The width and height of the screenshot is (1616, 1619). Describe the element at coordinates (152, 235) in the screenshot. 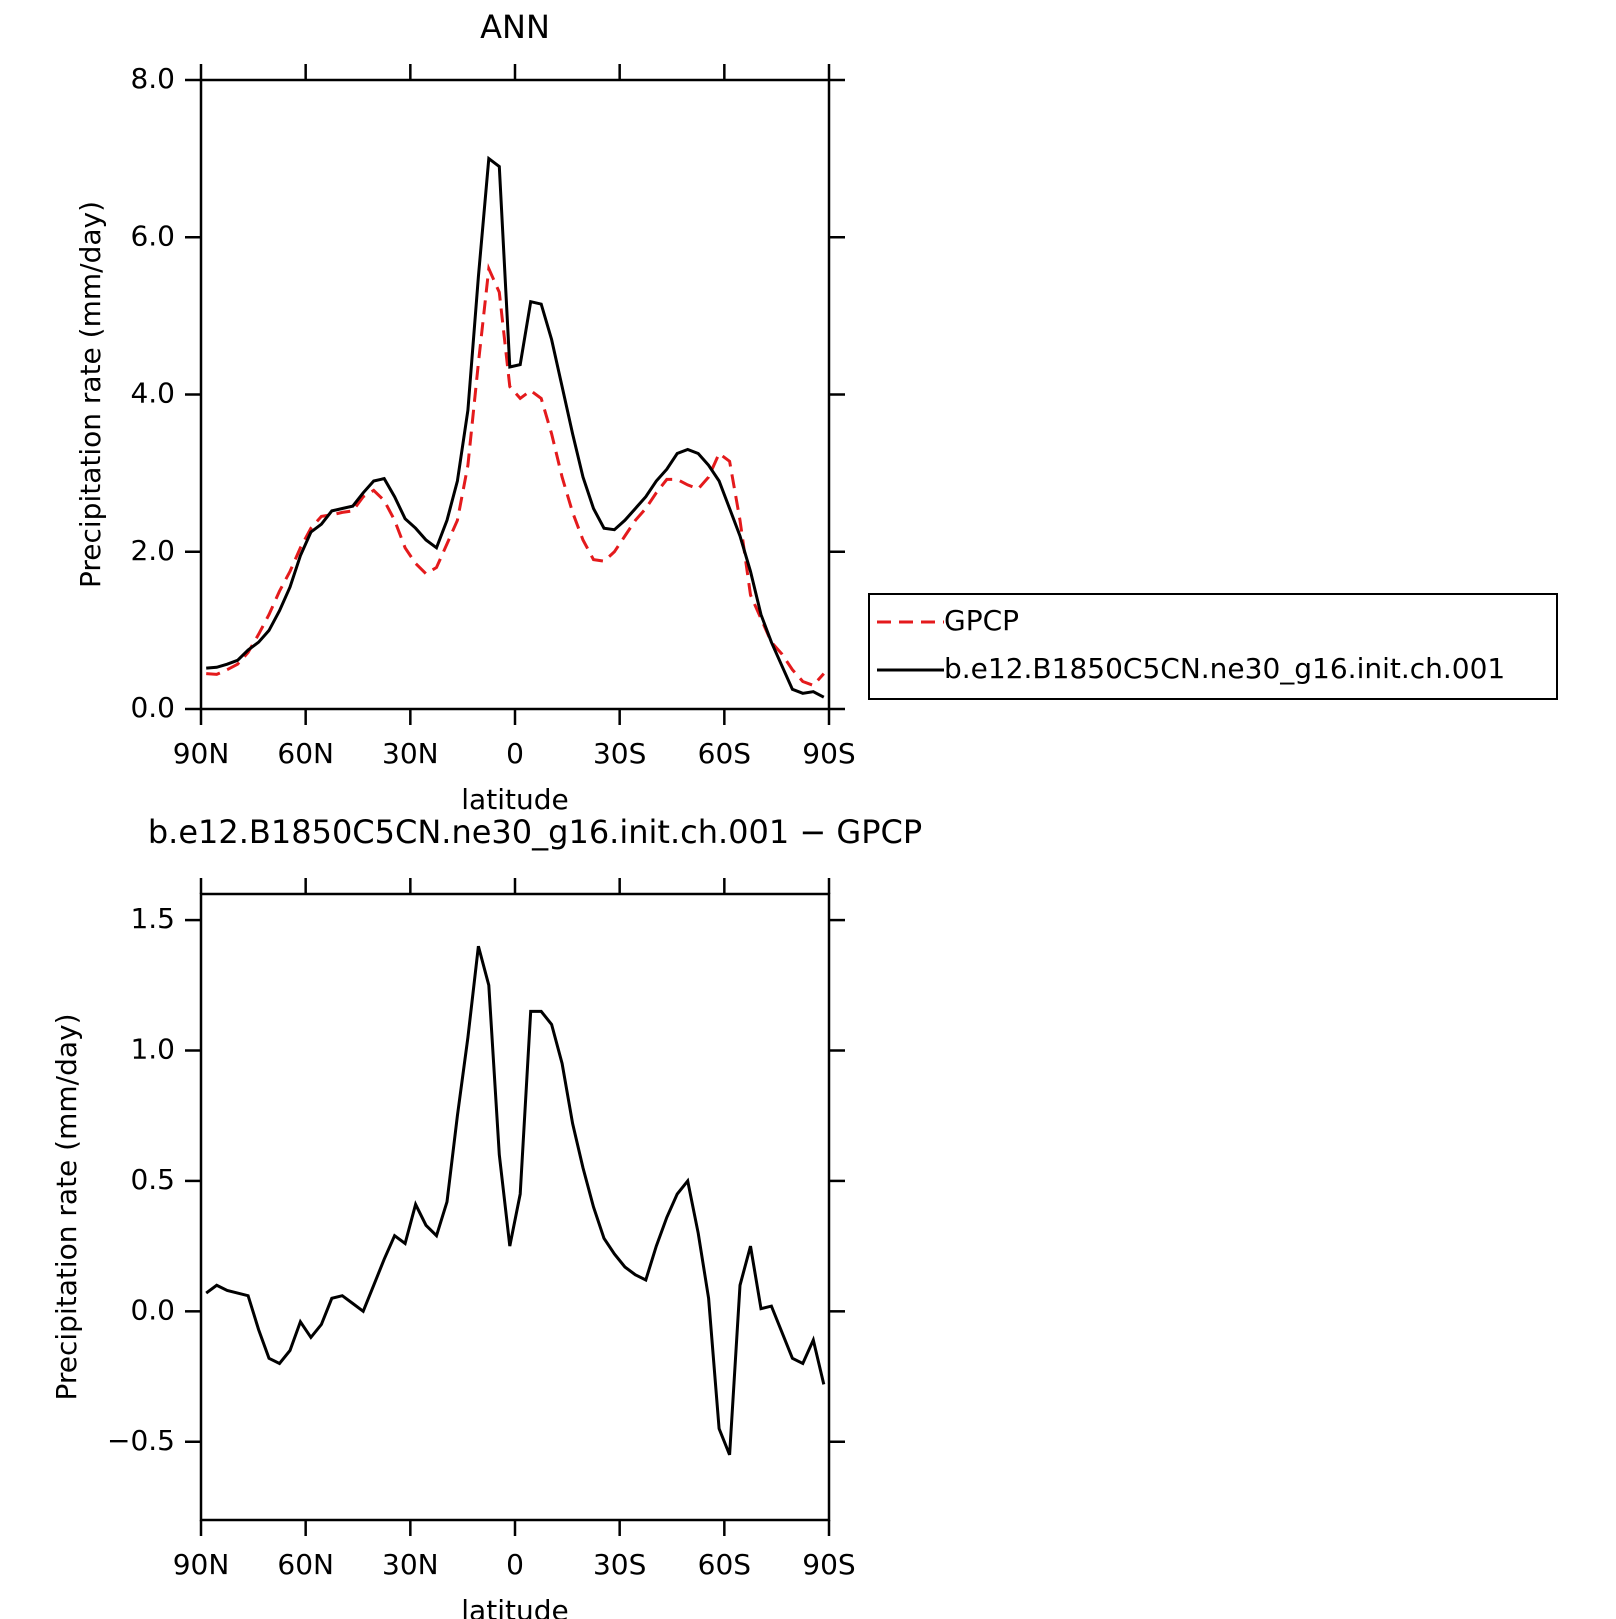

I see `y-tick-label: 6.0` at that location.